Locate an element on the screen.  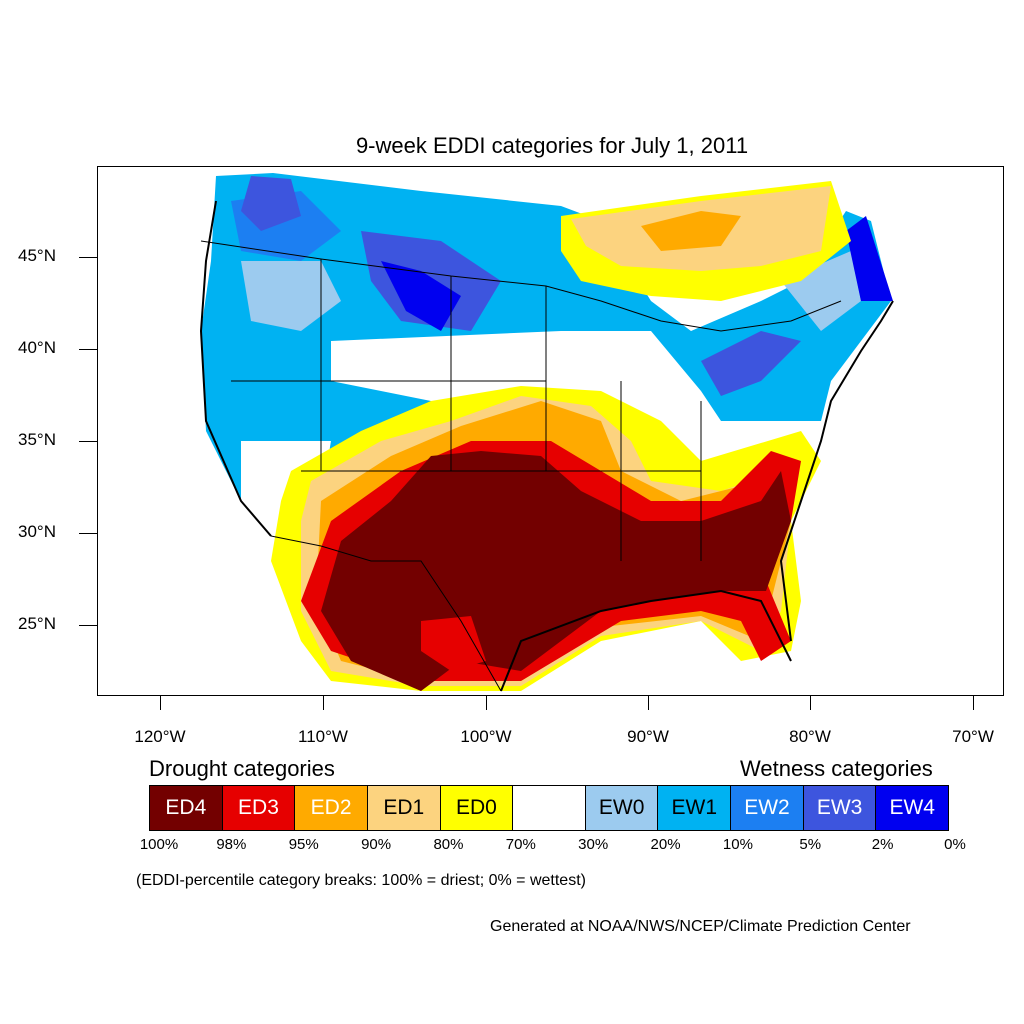
region-ed3-texas-patch is located at coordinates (453, 643).